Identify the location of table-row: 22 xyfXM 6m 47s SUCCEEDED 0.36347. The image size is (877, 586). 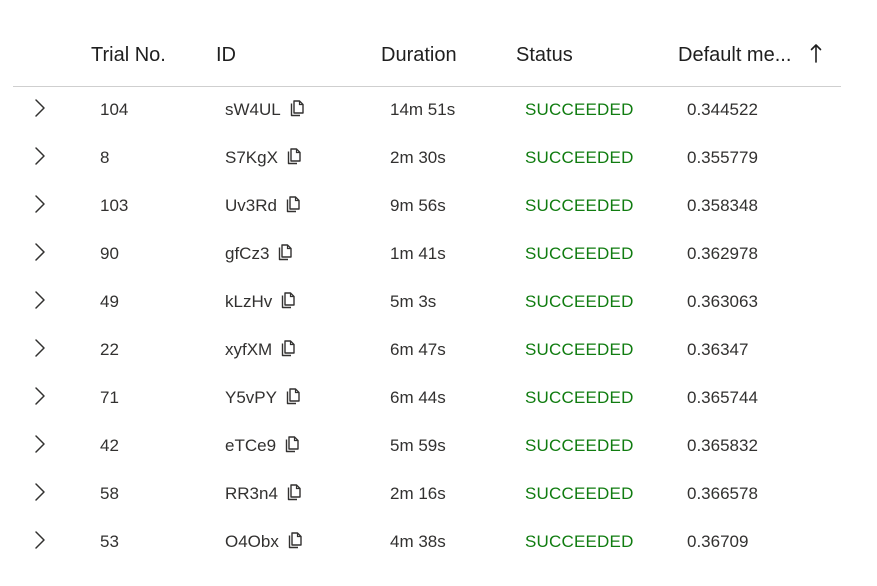
(427, 351).